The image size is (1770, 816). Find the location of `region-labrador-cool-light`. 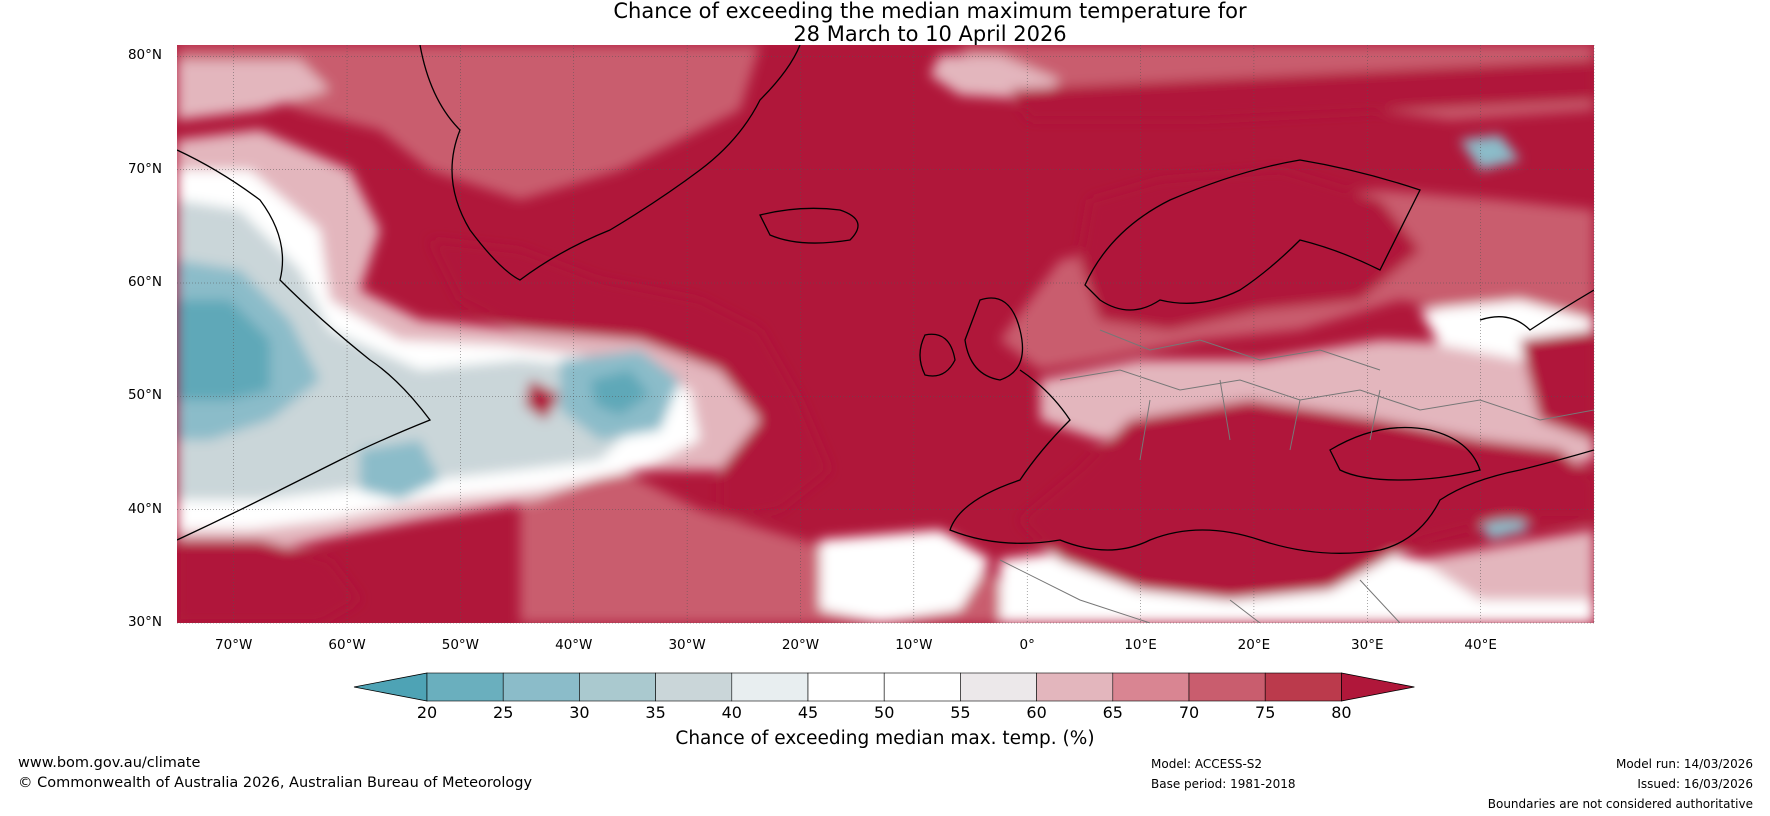

region-labrador-cool-light is located at coordinates (413, 350).